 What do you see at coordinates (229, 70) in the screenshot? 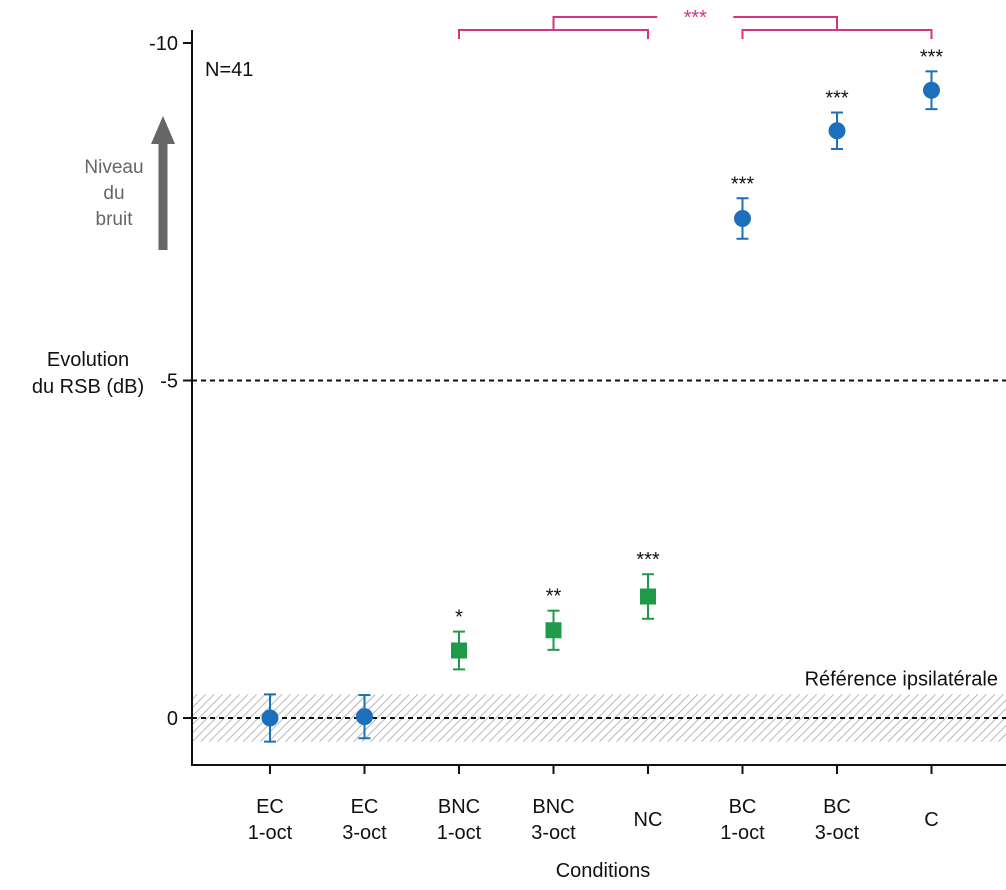
I see `sample-size-label: N=41` at bounding box center [229, 70].